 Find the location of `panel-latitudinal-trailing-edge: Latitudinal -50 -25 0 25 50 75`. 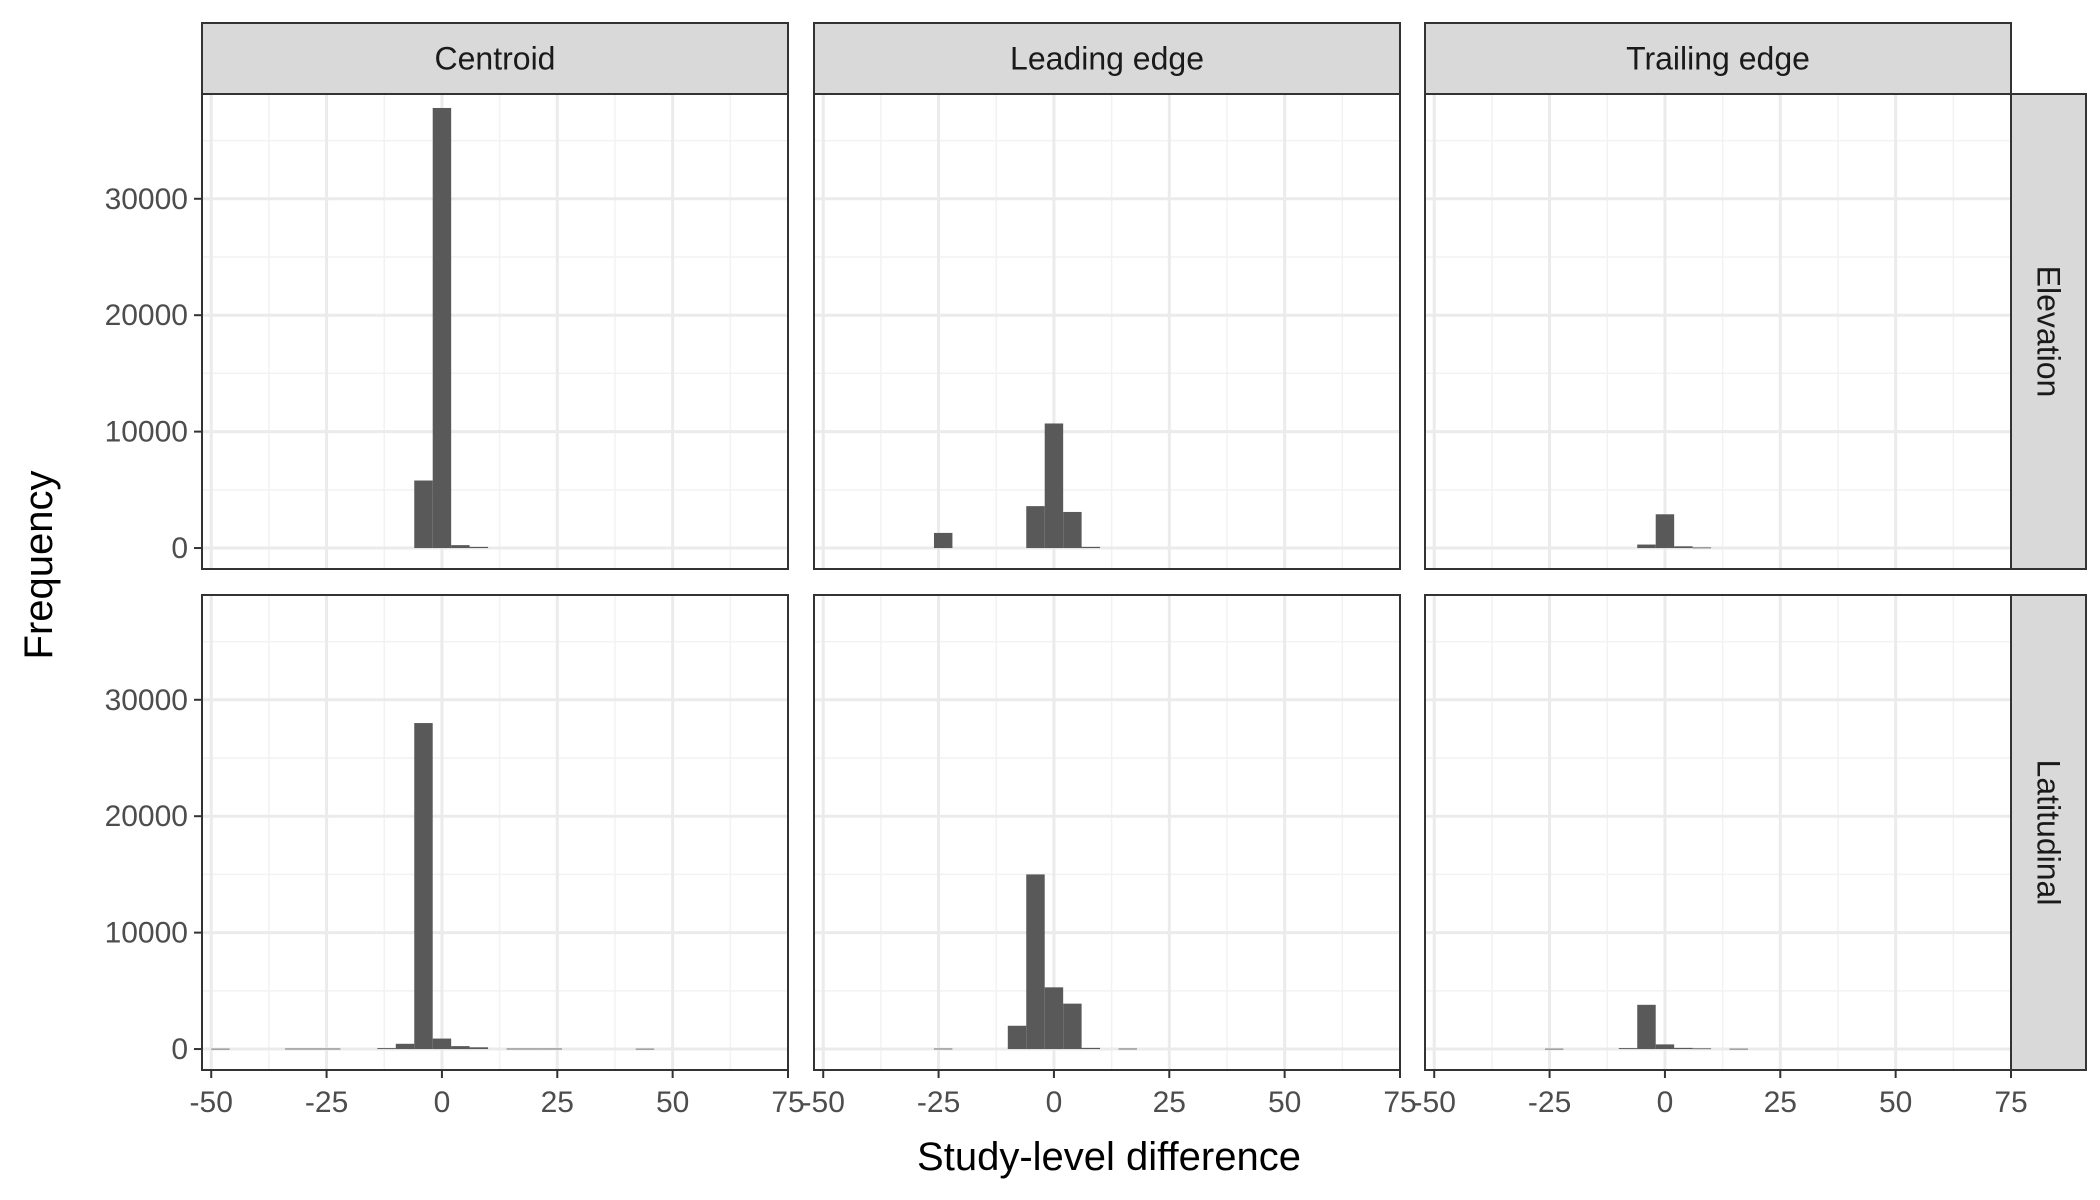

panel-latitudinal-trailing-edge: Latitudinal -50 -25 0 25 50 75 is located at coordinates (1750, 856).